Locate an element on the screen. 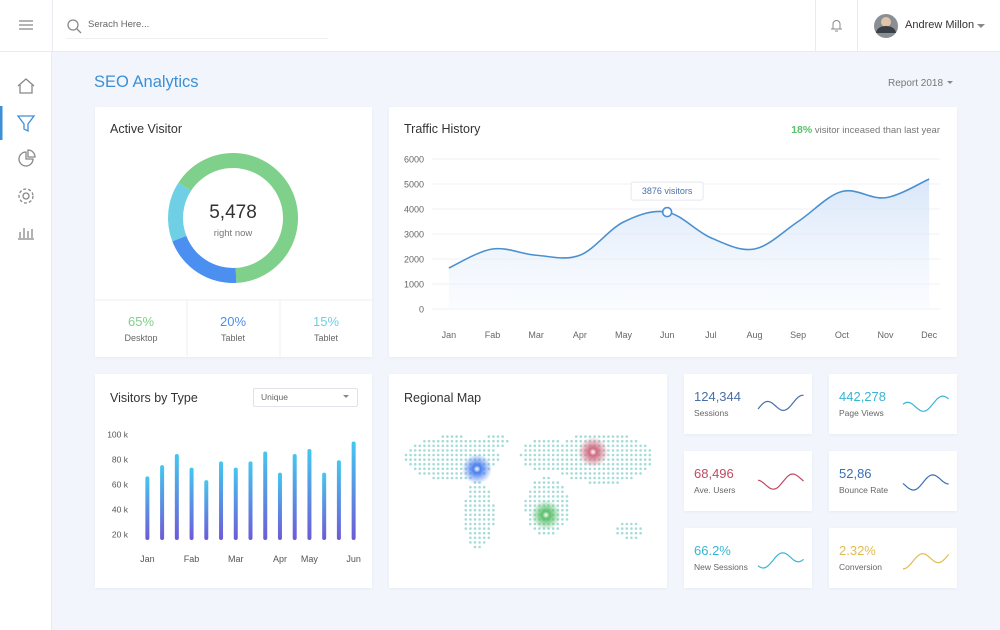 This screenshot has height=630, width=1000. card-title: Regional Map is located at coordinates (443, 398).